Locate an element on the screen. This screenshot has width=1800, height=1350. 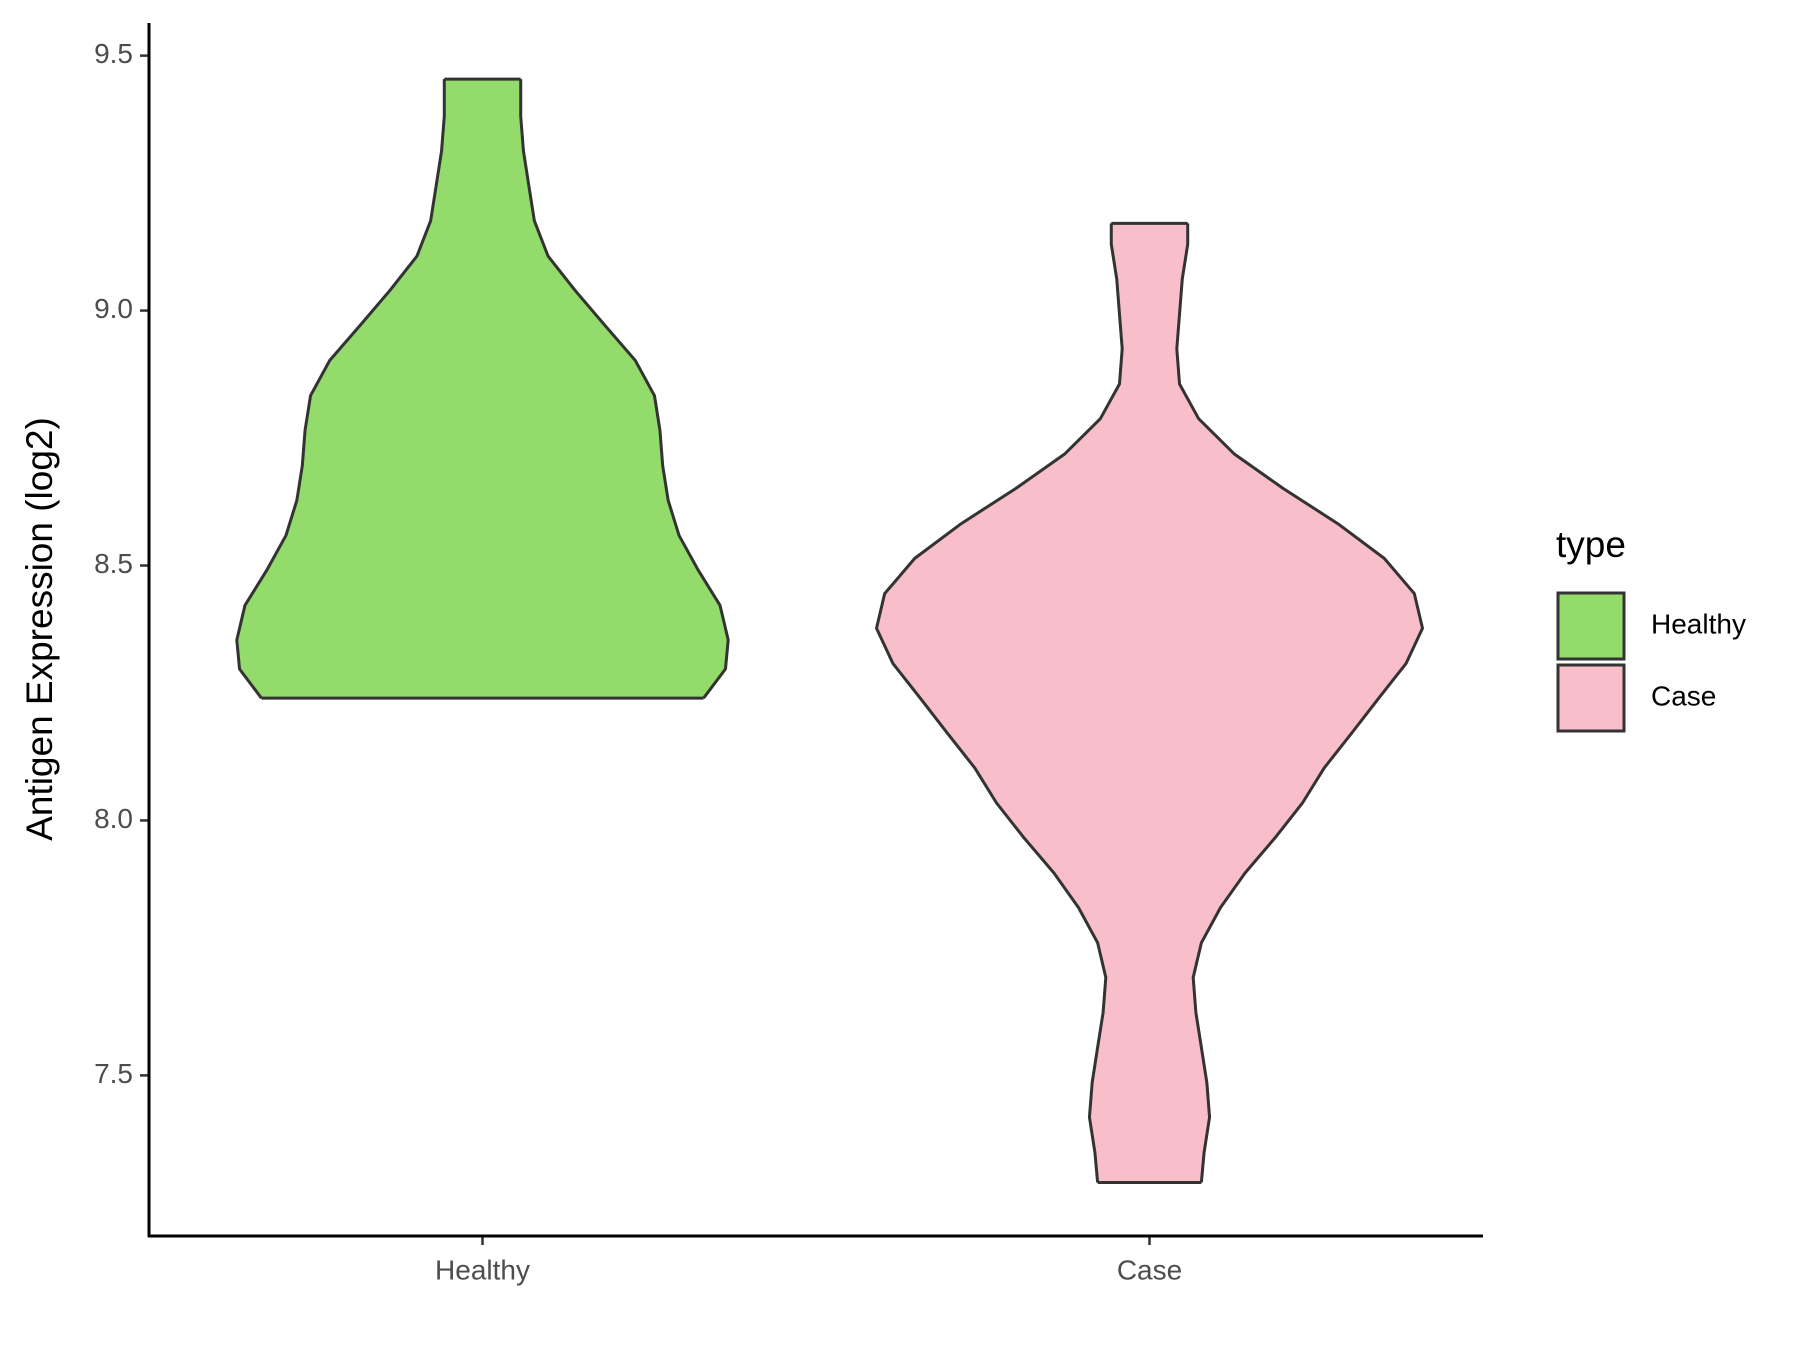
x-tick-label: Healthy is located at coordinates (482, 1269).